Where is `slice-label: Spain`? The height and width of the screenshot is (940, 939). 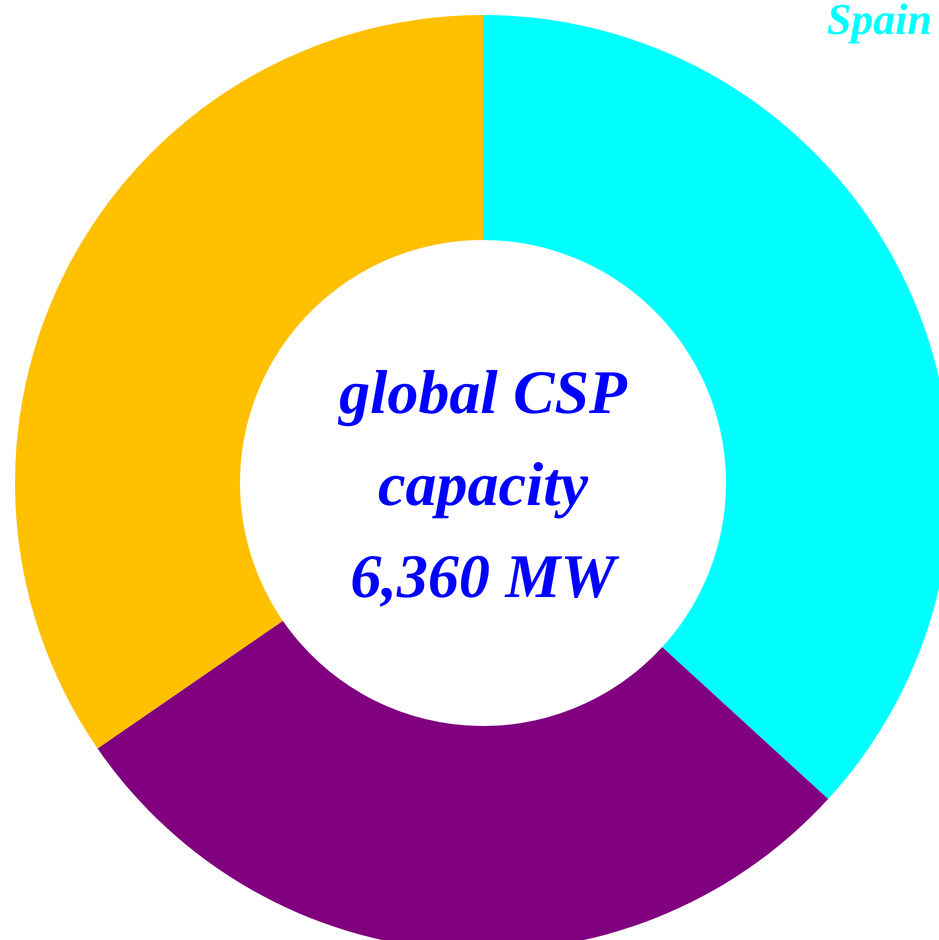 slice-label: Spain is located at coordinates (879, 22).